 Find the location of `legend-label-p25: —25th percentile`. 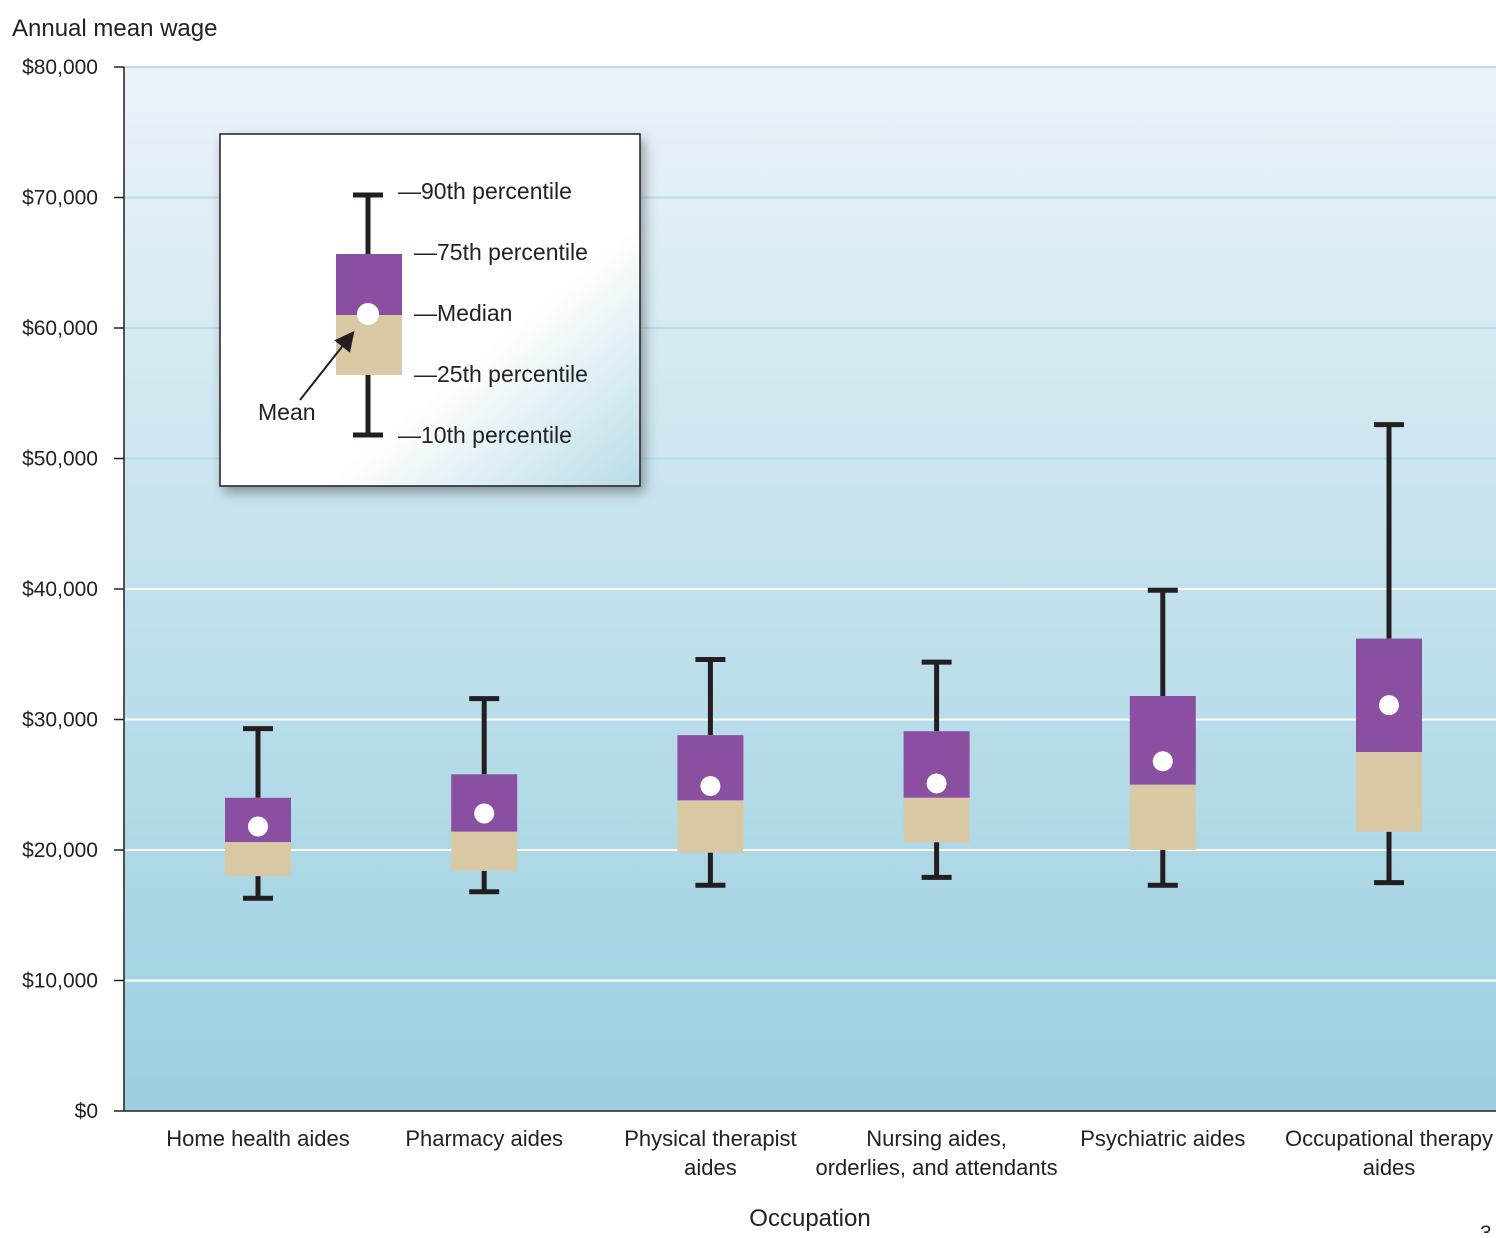

legend-label-p25: —25th percentile is located at coordinates (501, 374).